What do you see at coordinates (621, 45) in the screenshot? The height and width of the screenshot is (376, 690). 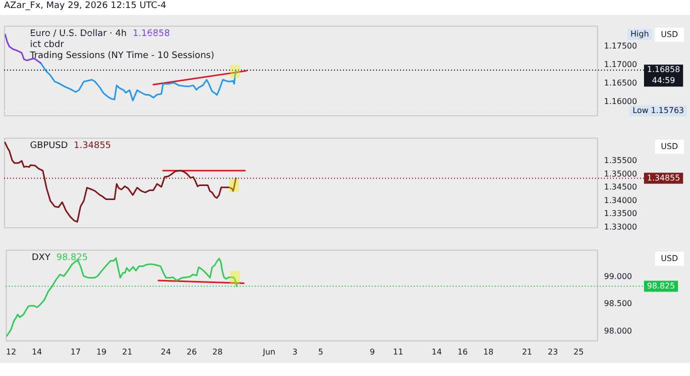 I see `y-tick-label: 1.17500` at bounding box center [621, 45].